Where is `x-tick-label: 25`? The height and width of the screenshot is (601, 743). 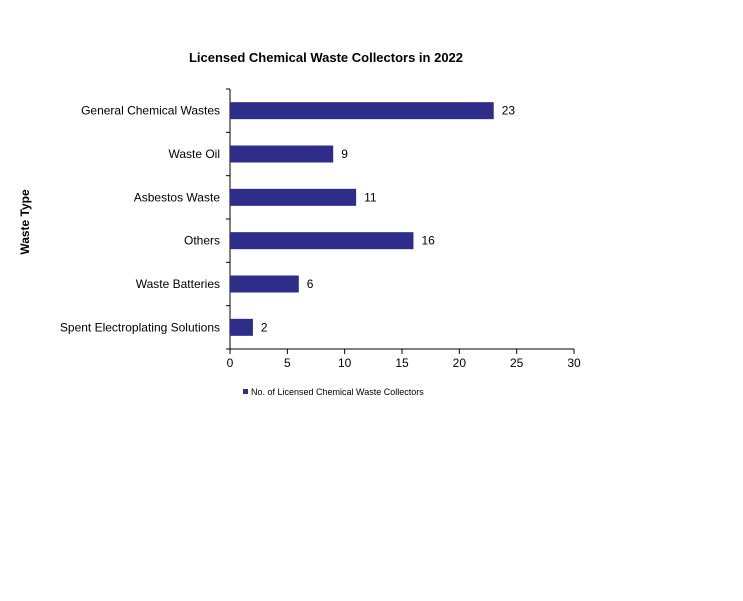 x-tick-label: 25 is located at coordinates (517, 363).